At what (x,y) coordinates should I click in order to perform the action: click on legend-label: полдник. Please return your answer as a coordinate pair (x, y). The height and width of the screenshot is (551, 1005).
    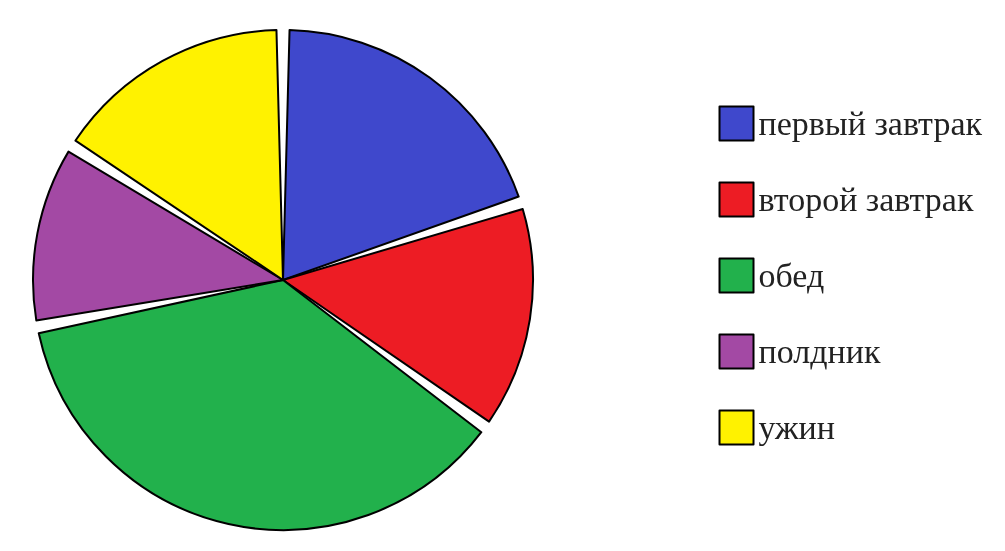
    Looking at the image, I should click on (819, 351).